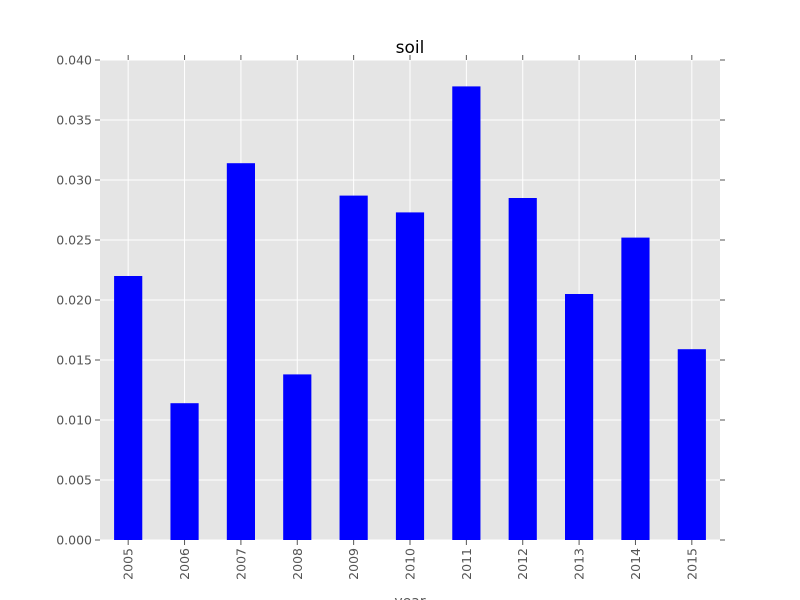 The image size is (800, 600). I want to click on x-tick-label: 2013, so click(579, 564).